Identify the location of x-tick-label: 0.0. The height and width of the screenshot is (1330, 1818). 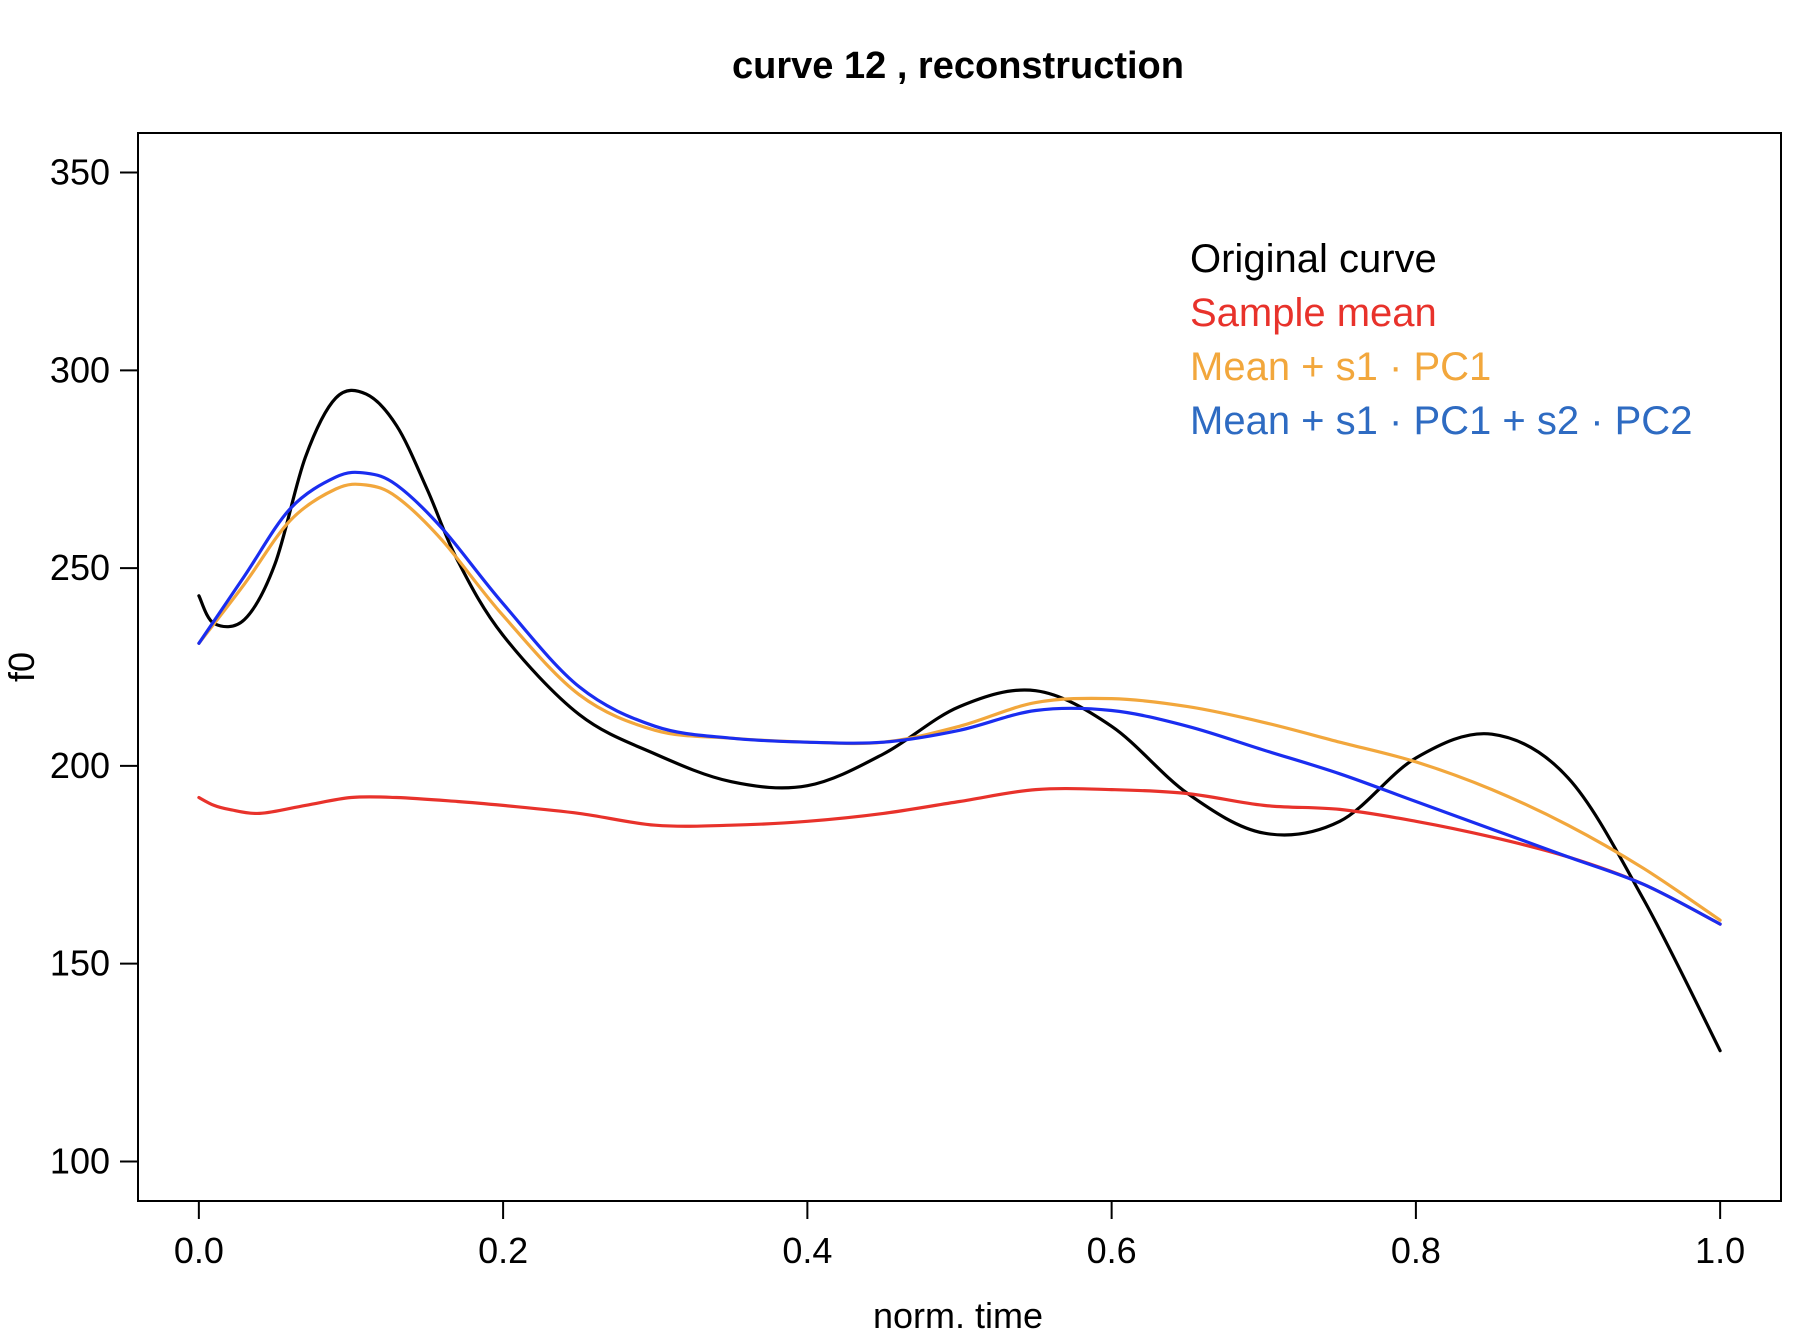
(199, 1250).